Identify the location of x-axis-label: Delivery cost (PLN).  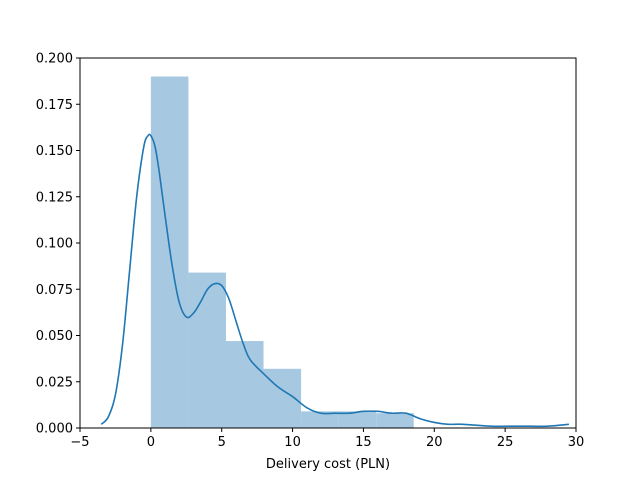
(328, 464).